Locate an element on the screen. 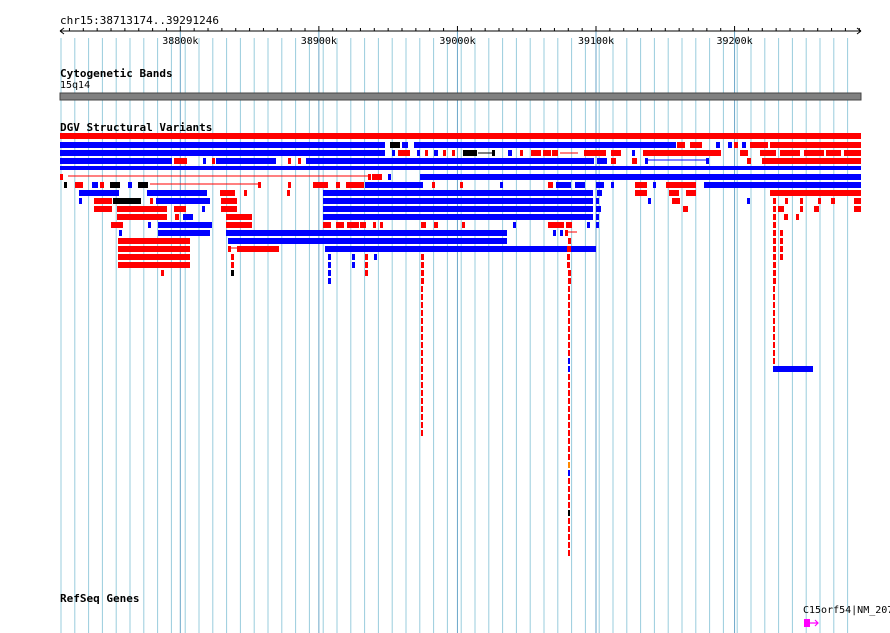  gene-label: C15orf54|NM_207 is located at coordinates (846, 610).